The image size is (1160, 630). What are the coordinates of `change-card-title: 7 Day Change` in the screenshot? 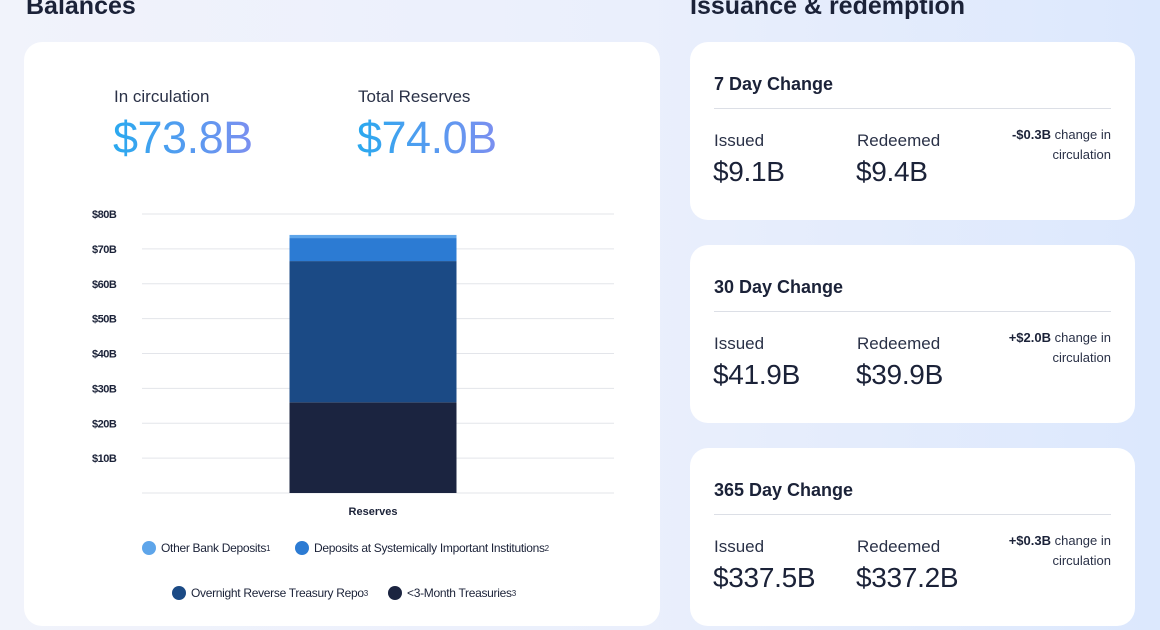 It's located at (774, 84).